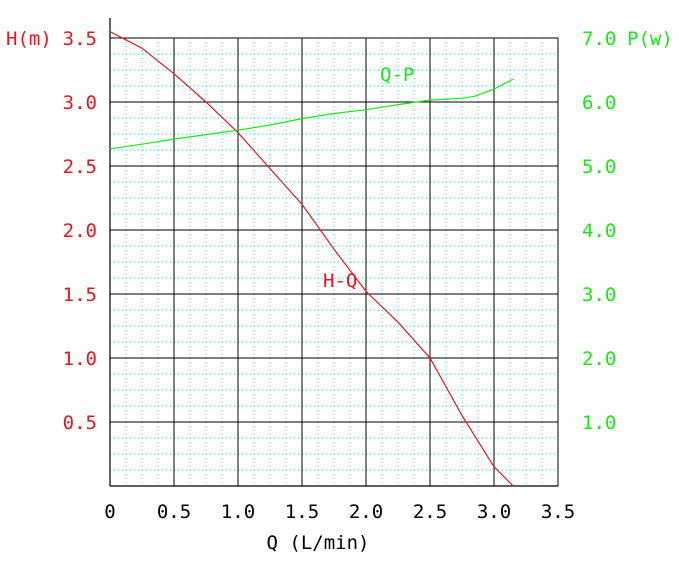 This screenshot has width=679, height=561. I want to click on q-p-line, so click(311, 114).